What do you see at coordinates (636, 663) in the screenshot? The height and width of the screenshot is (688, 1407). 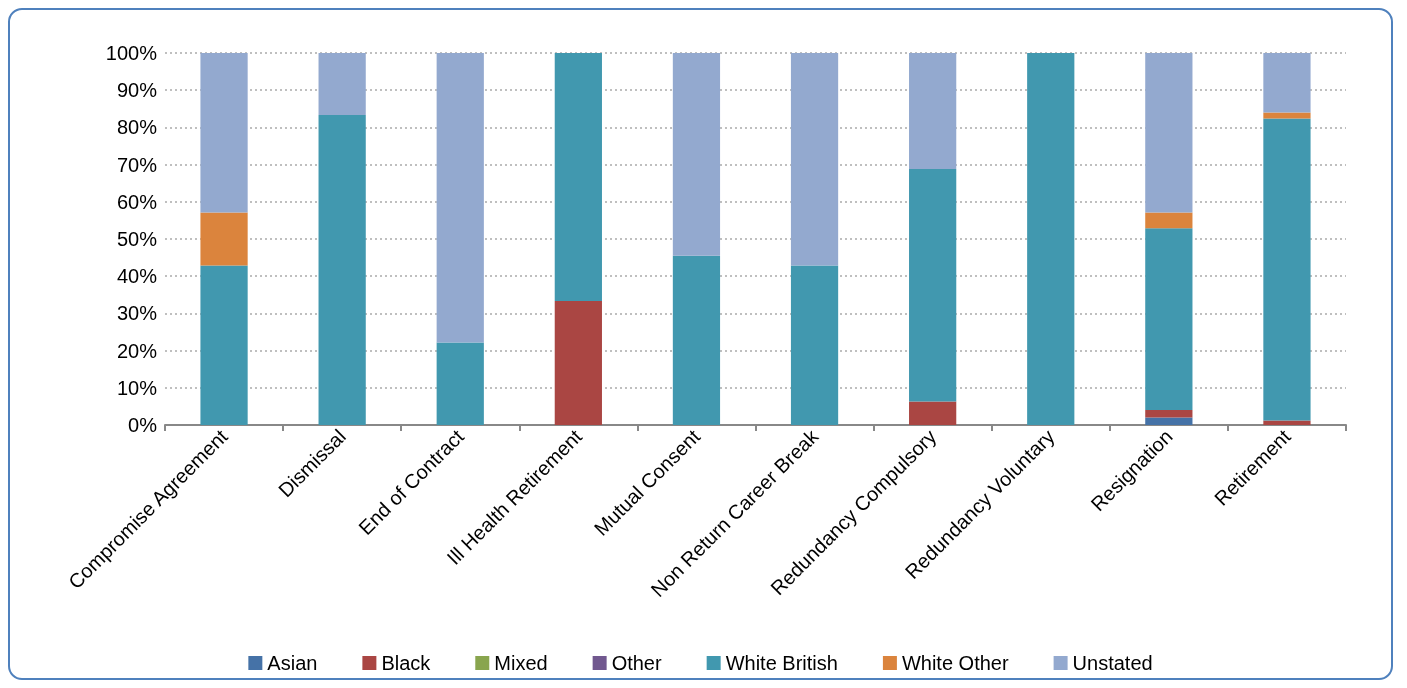 I see `legend-label: Other` at bounding box center [636, 663].